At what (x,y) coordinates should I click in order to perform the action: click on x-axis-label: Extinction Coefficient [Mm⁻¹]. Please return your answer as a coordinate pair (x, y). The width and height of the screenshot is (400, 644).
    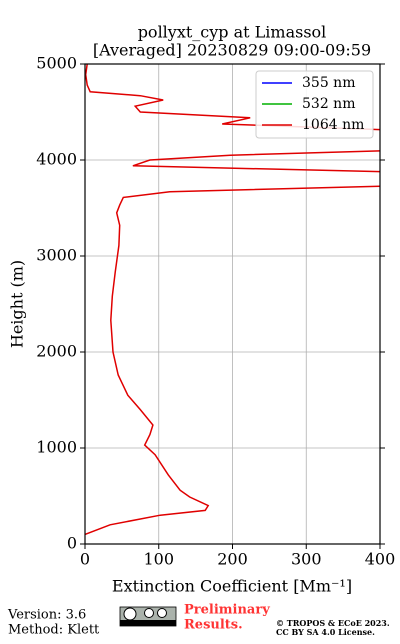
    Looking at the image, I should click on (232, 586).